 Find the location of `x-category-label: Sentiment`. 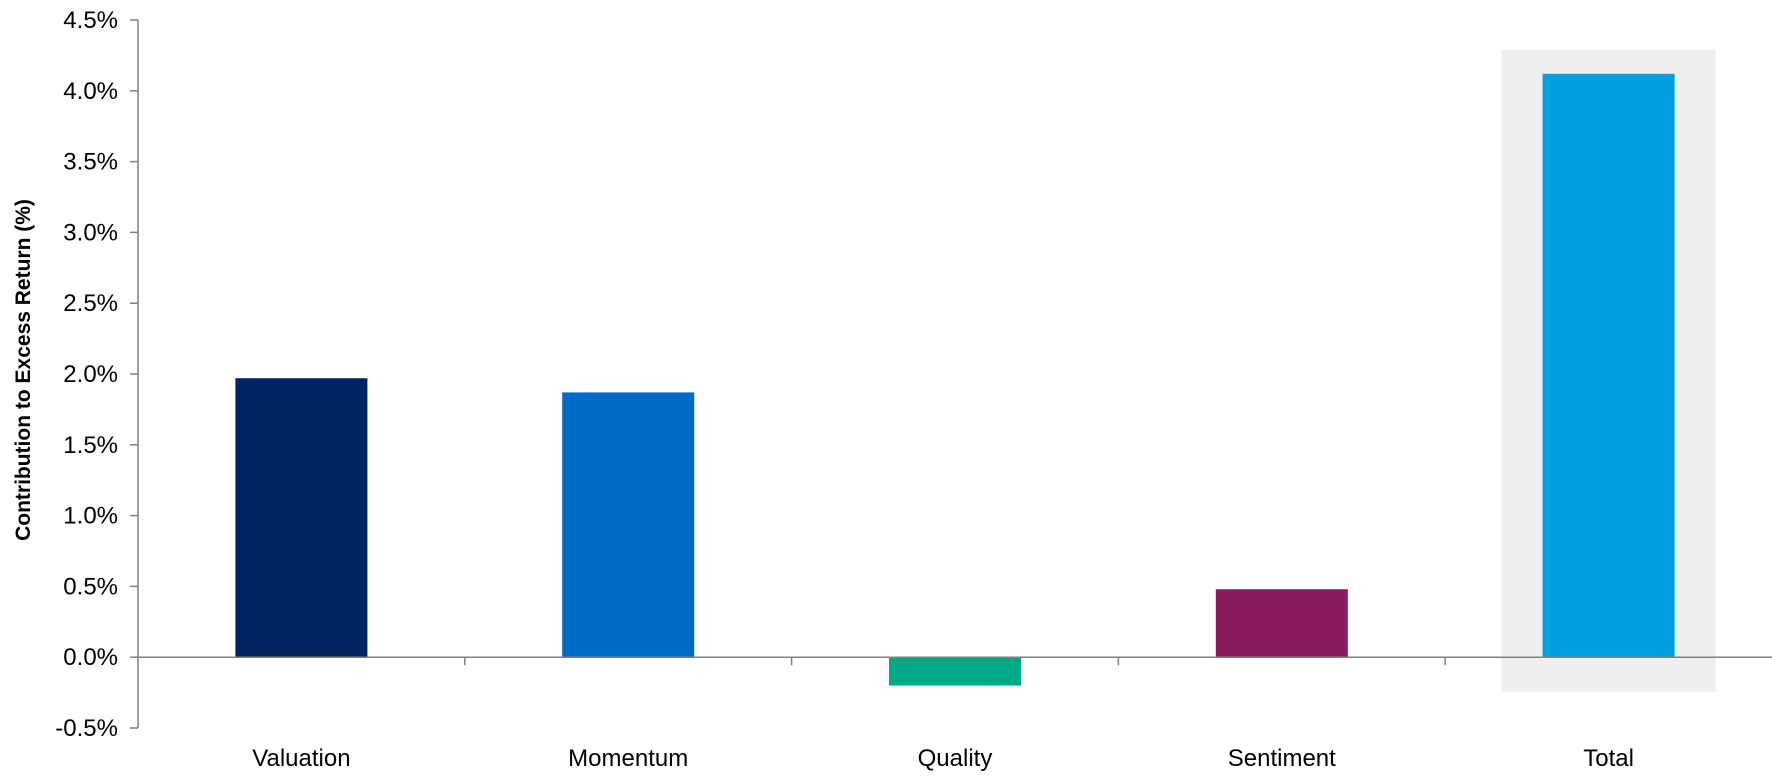

x-category-label: Sentiment is located at coordinates (1282, 758).